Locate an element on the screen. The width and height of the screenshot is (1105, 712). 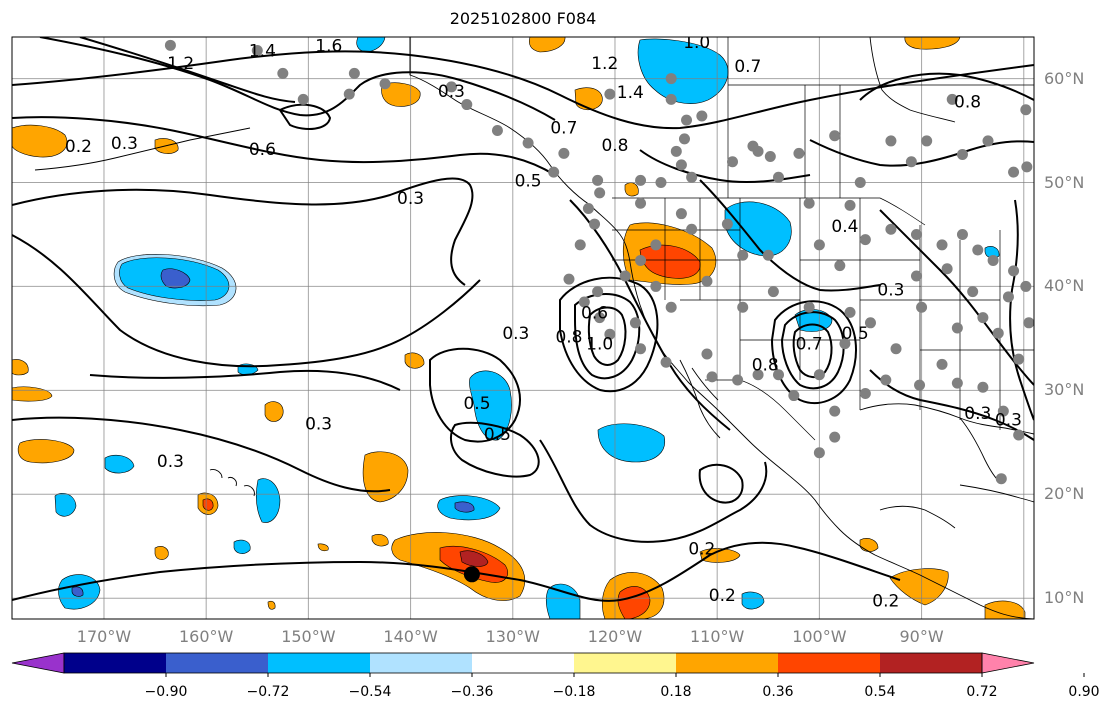
colorbar-tick-label: −0.54 is located at coordinates (370, 692).